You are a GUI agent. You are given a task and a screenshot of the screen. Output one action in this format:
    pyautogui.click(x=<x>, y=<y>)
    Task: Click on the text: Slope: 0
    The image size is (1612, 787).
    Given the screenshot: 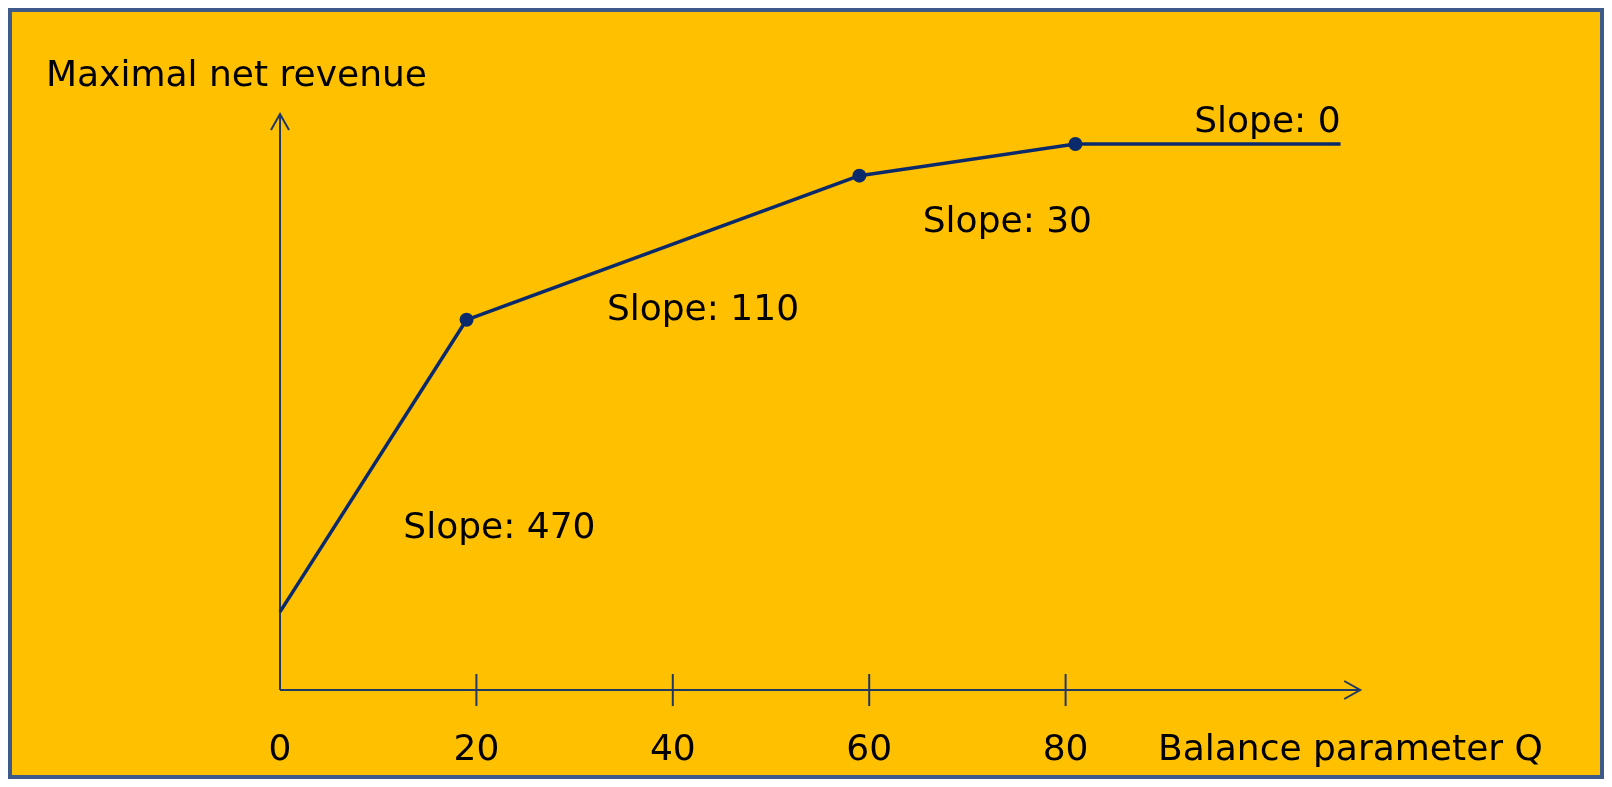 What is the action you would take?
    pyautogui.click(x=1267, y=119)
    